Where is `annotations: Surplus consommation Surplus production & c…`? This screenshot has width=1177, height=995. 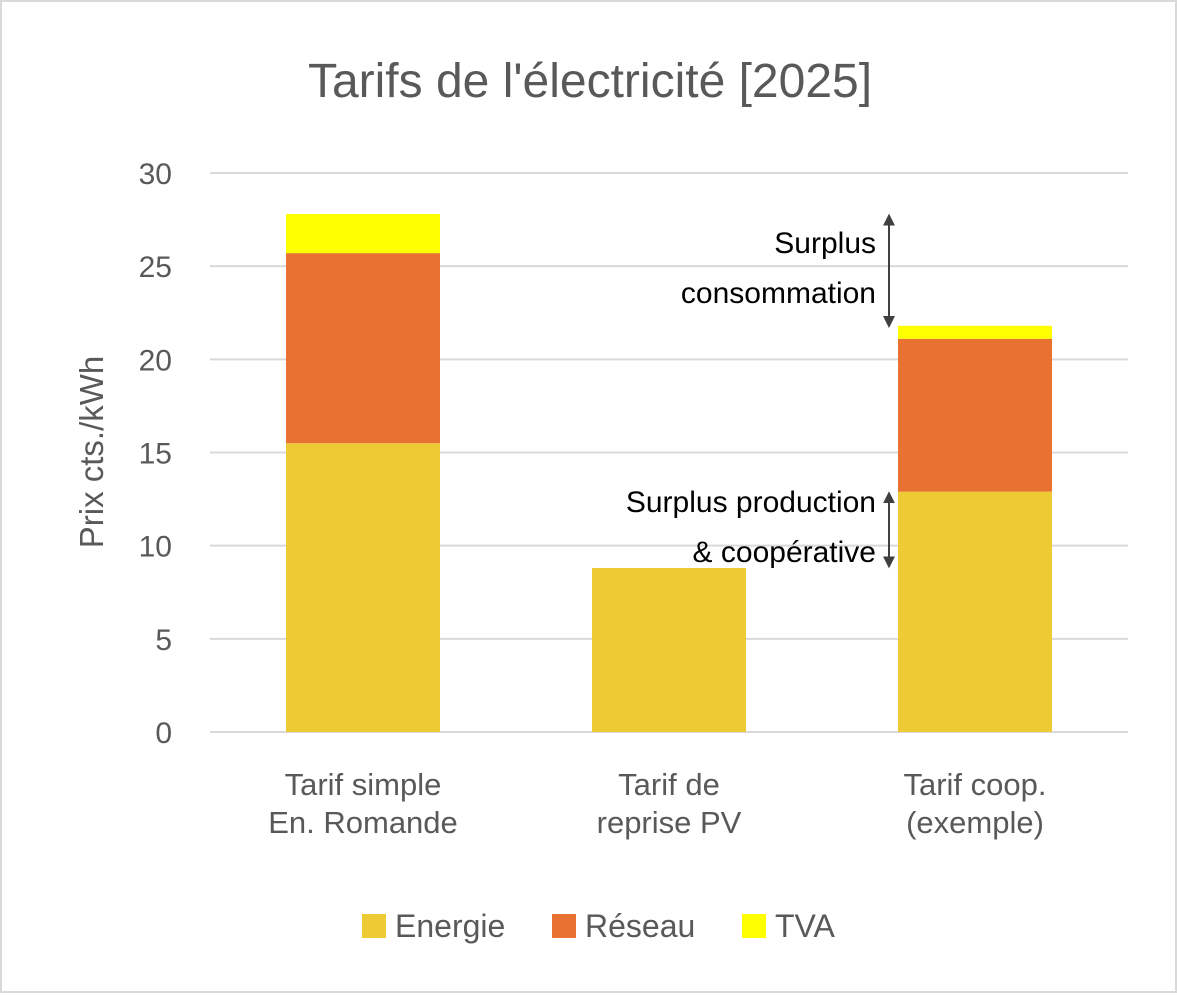 annotations: Surplus consommation Surplus production & c… is located at coordinates (760, 391).